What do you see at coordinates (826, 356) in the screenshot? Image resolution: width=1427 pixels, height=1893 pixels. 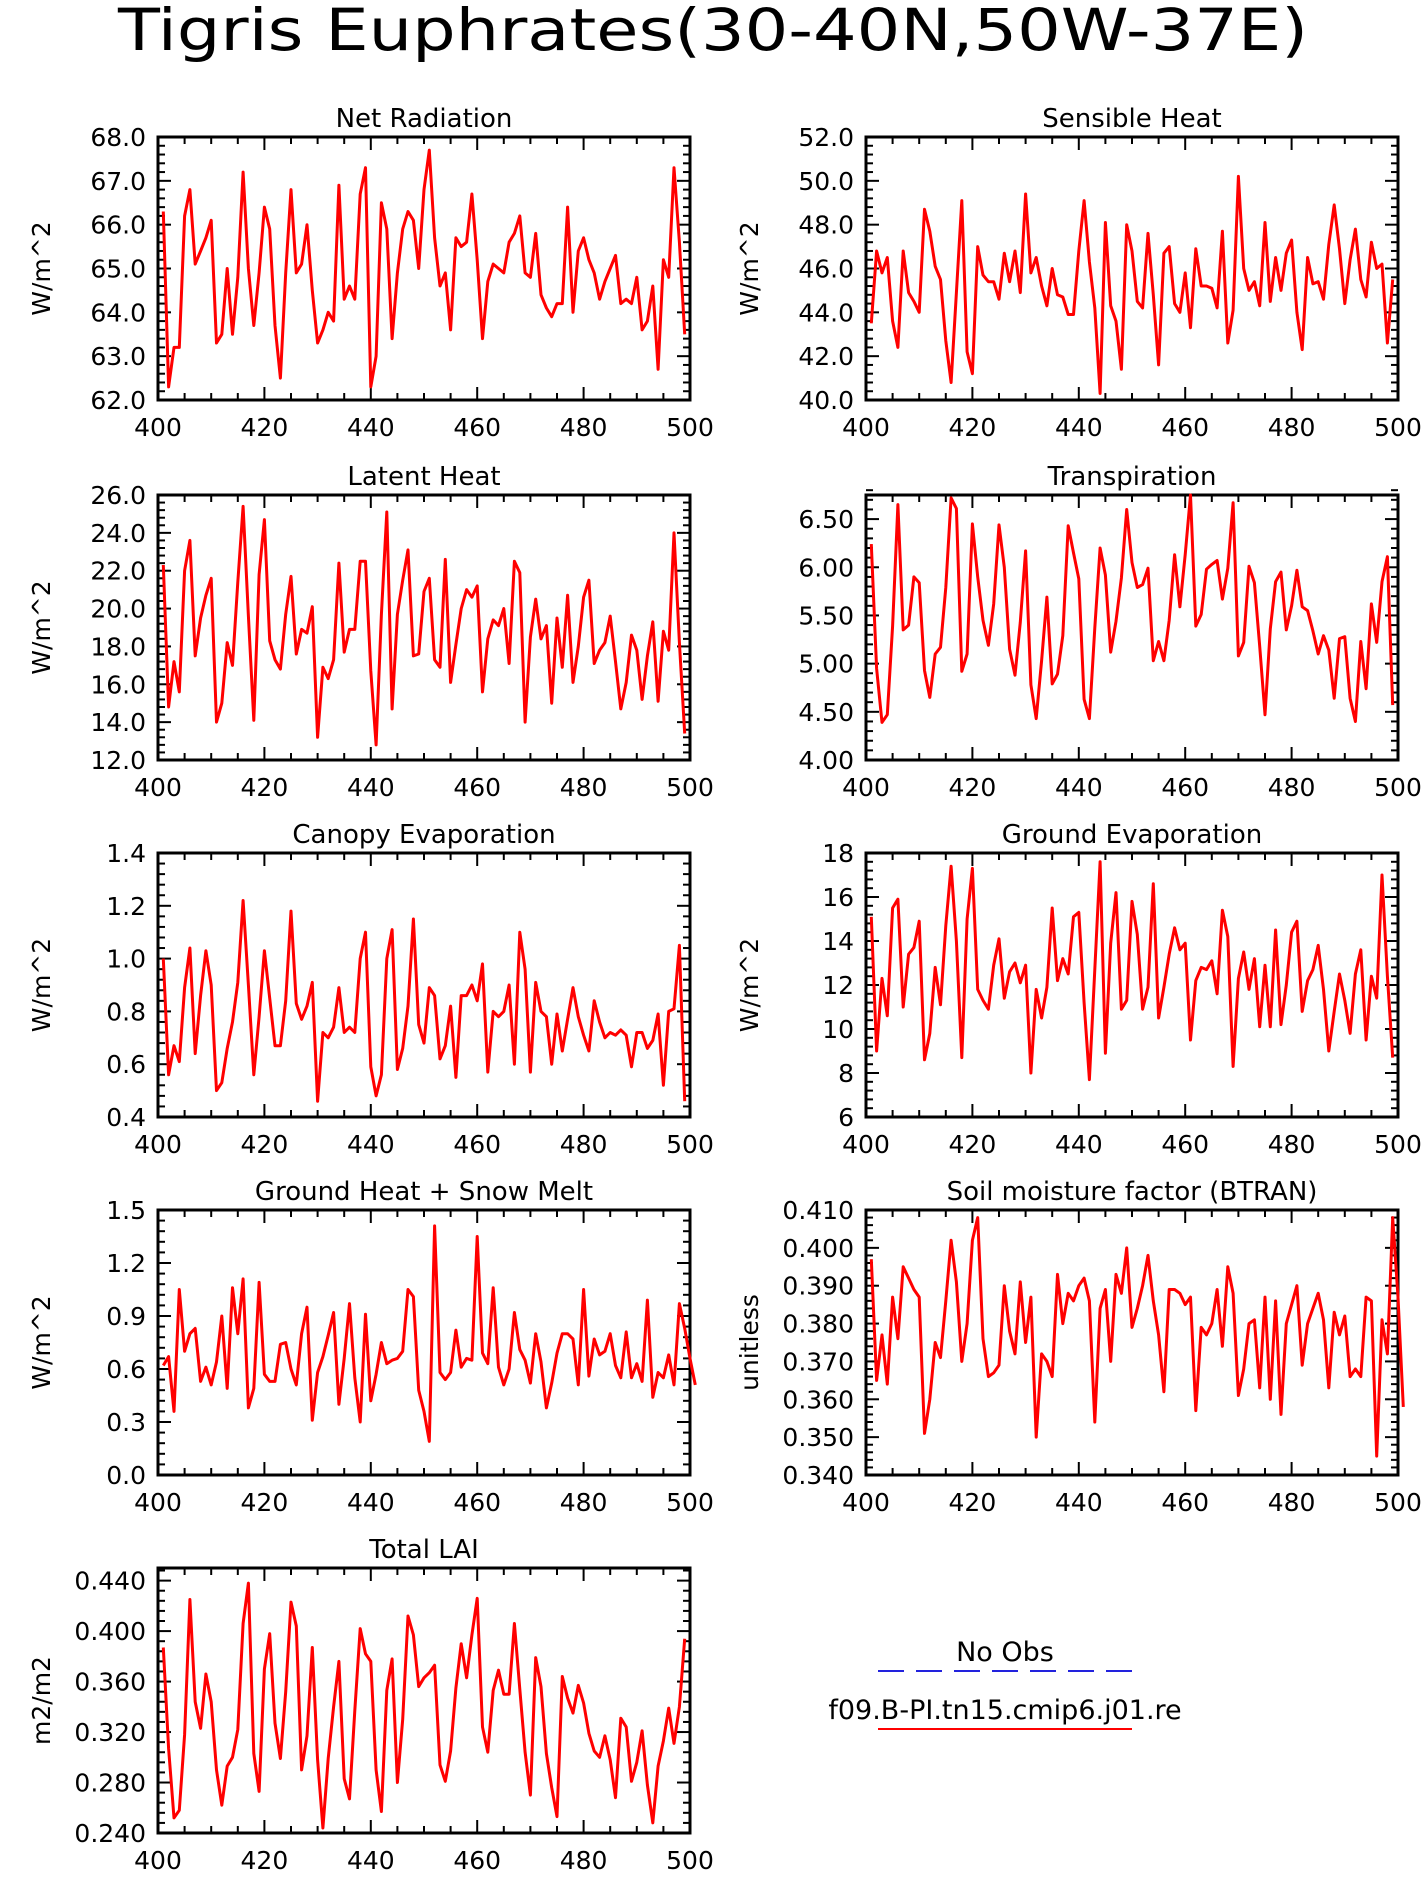 I see `y-tick-label: 42.0` at bounding box center [826, 356].